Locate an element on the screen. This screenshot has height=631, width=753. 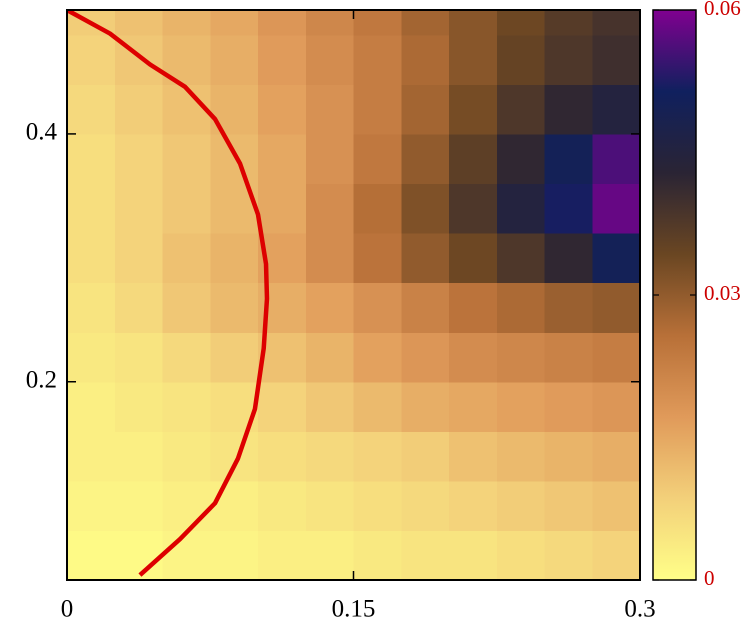
colorbar-tick-label: 0.03 is located at coordinates (722, 293).